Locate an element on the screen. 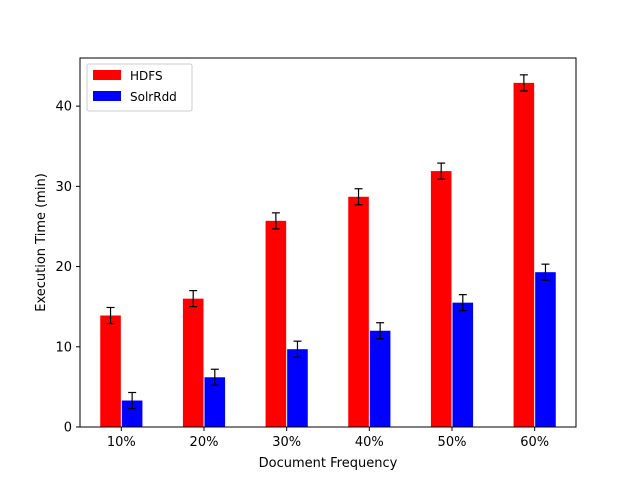 The image size is (640, 480). x-tick-label: 30% is located at coordinates (286, 442).